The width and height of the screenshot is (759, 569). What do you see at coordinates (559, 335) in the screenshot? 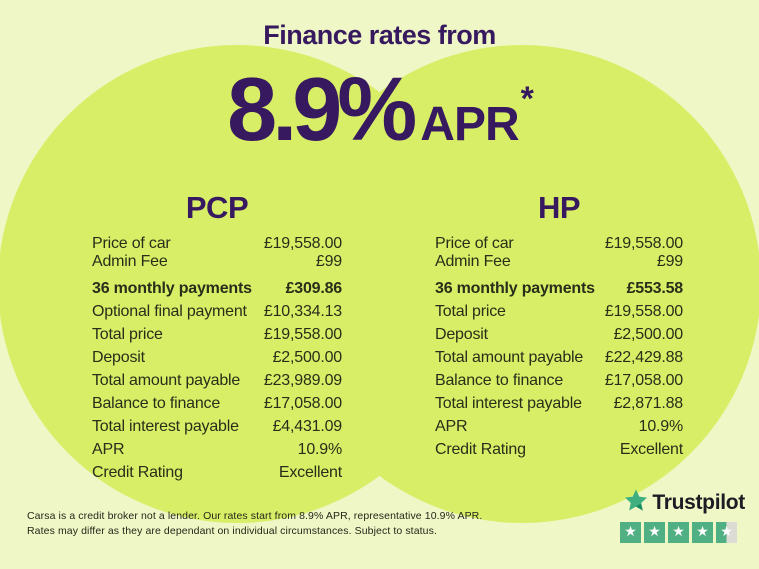
I see `hp-row-deposit: Deposit £2,500.00` at bounding box center [559, 335].